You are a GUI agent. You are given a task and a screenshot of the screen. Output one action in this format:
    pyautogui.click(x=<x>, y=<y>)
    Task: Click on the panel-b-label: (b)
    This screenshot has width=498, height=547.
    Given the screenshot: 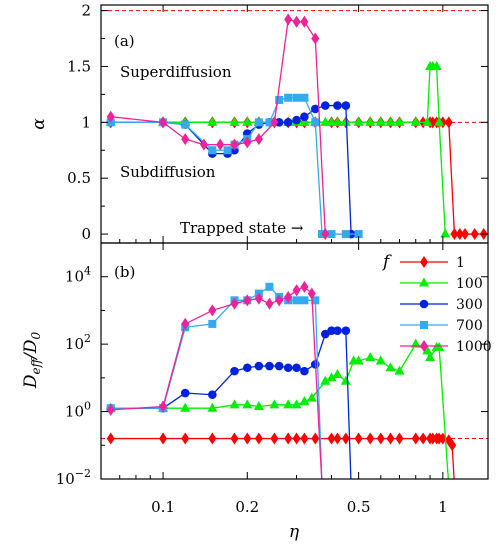 What is the action you would take?
    pyautogui.click(x=124, y=272)
    